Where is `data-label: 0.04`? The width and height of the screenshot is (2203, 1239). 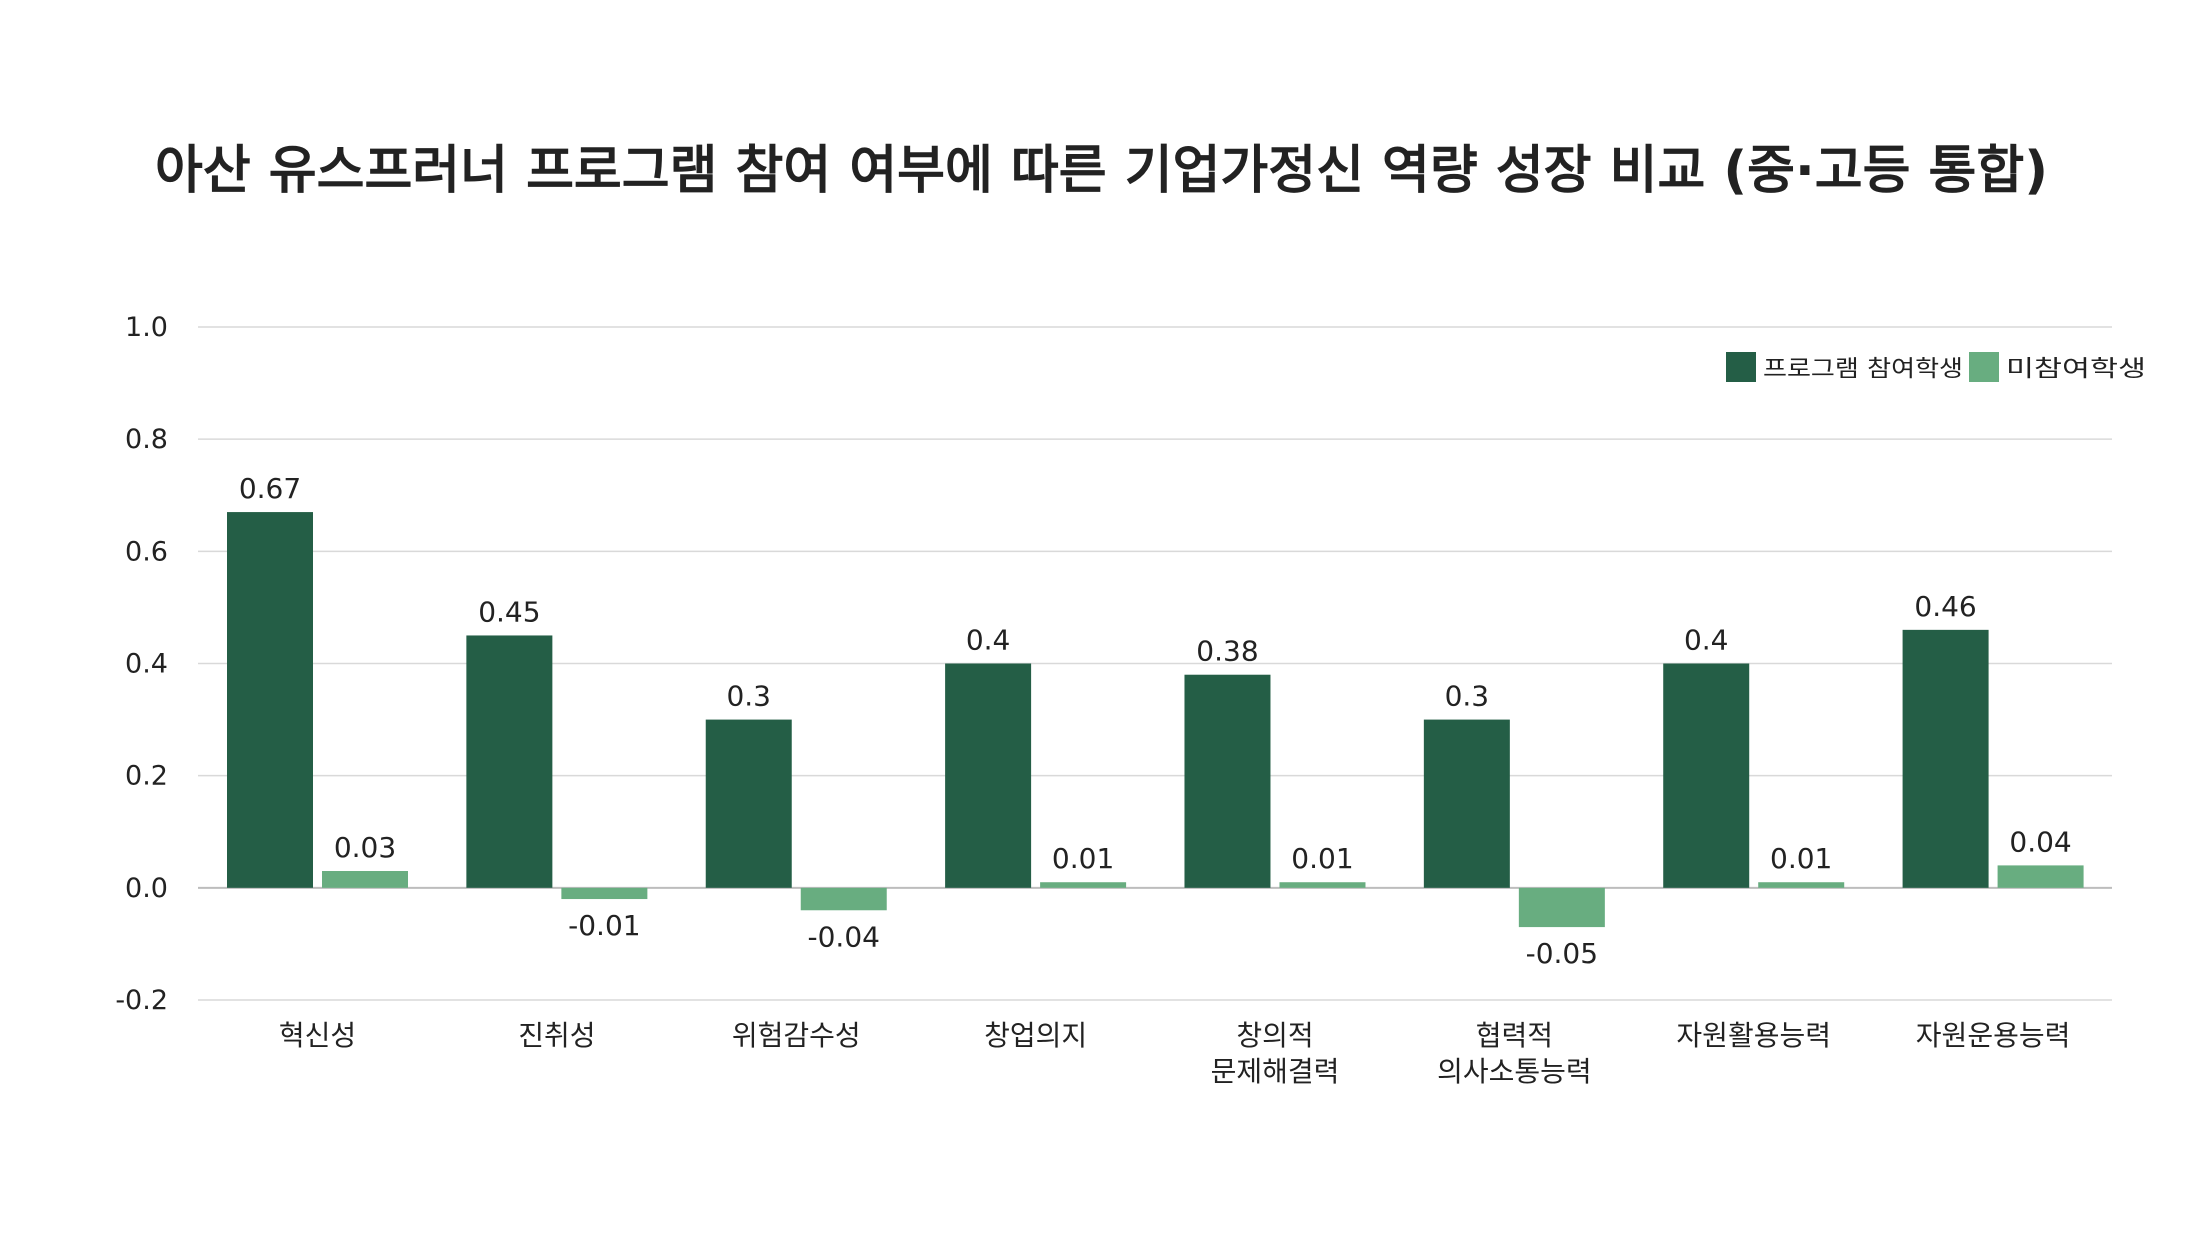
data-label: 0.04 is located at coordinates (2040, 841).